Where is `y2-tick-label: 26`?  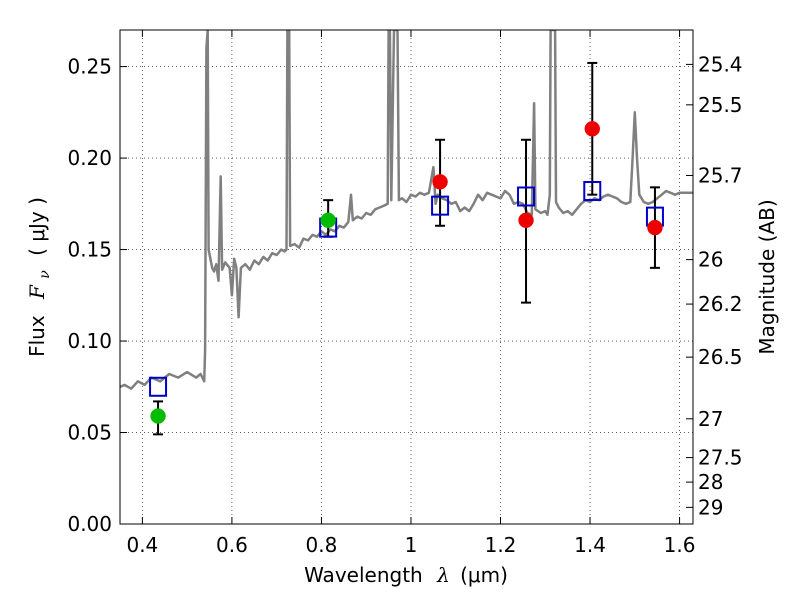 y2-tick-label: 26 is located at coordinates (710, 260).